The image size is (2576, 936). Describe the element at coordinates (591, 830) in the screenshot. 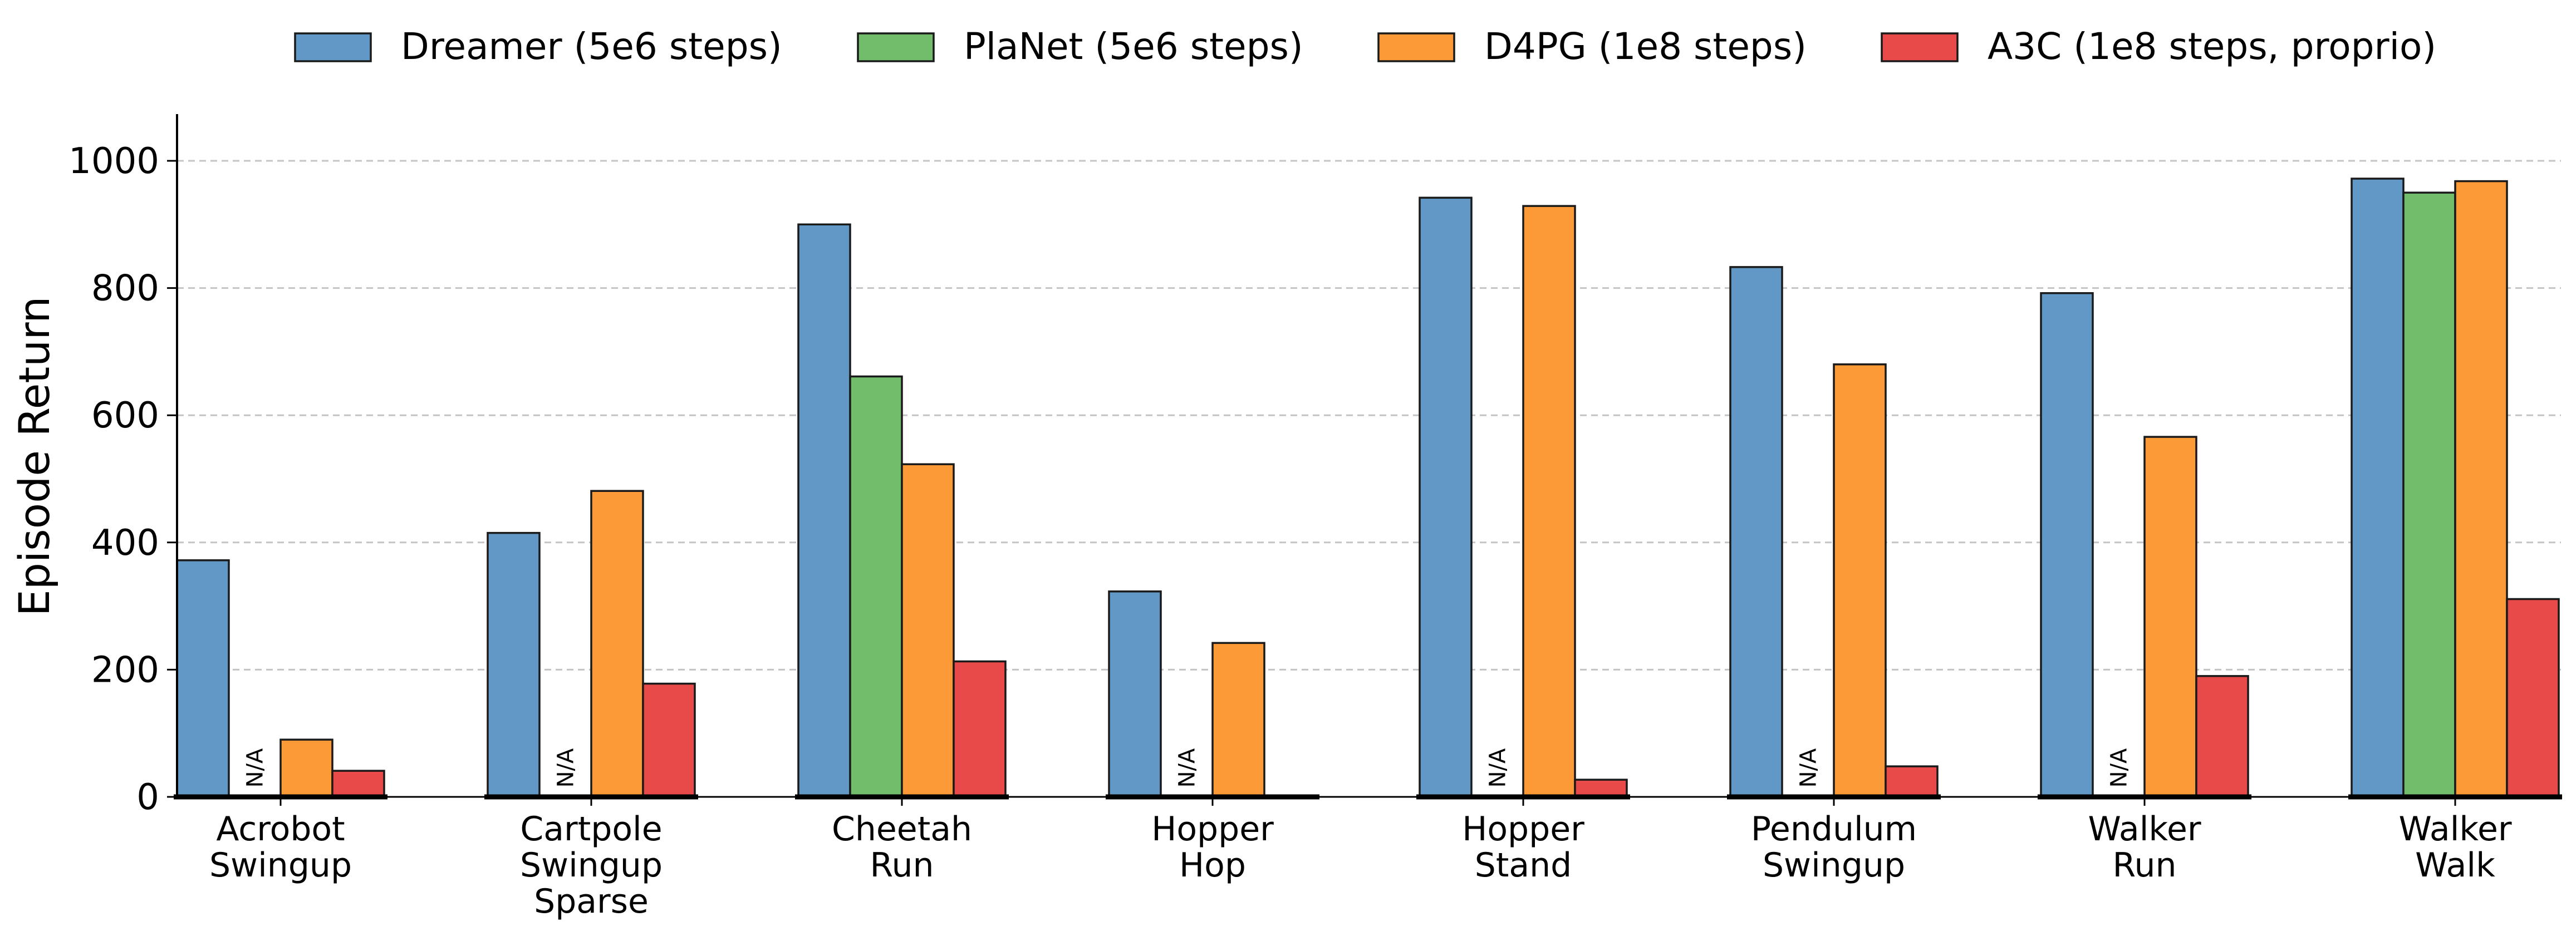

I see `x-tick-label-line: Cartpole` at that location.